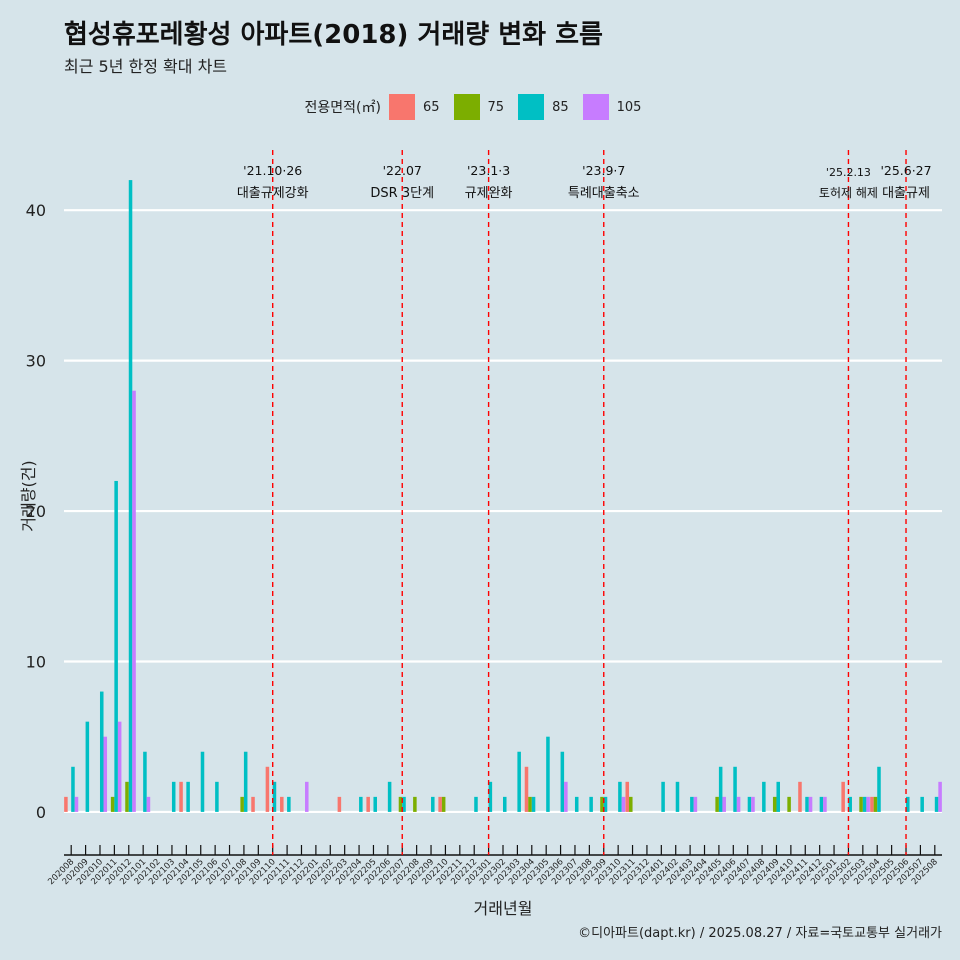 The width and height of the screenshot is (960, 960). Describe the element at coordinates (36, 361) in the screenshot. I see `y-tick-label: 30` at that location.